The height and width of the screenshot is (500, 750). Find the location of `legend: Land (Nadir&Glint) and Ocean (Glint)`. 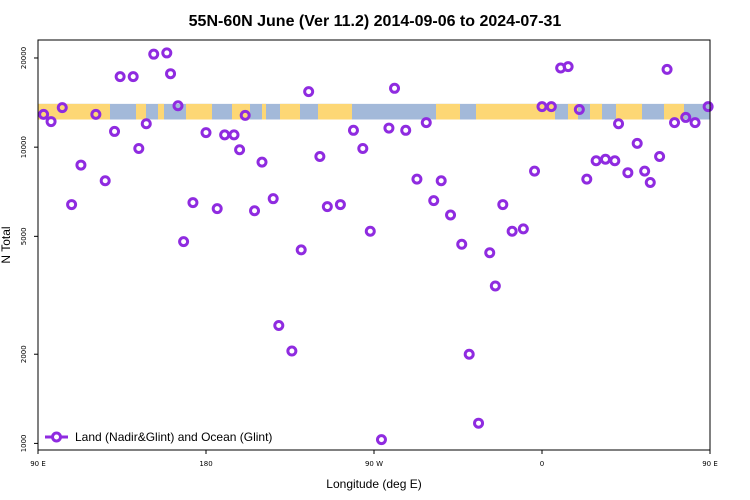

legend: Land (Nadir&Glint) and Ocean (Glint) is located at coordinates (158, 437).